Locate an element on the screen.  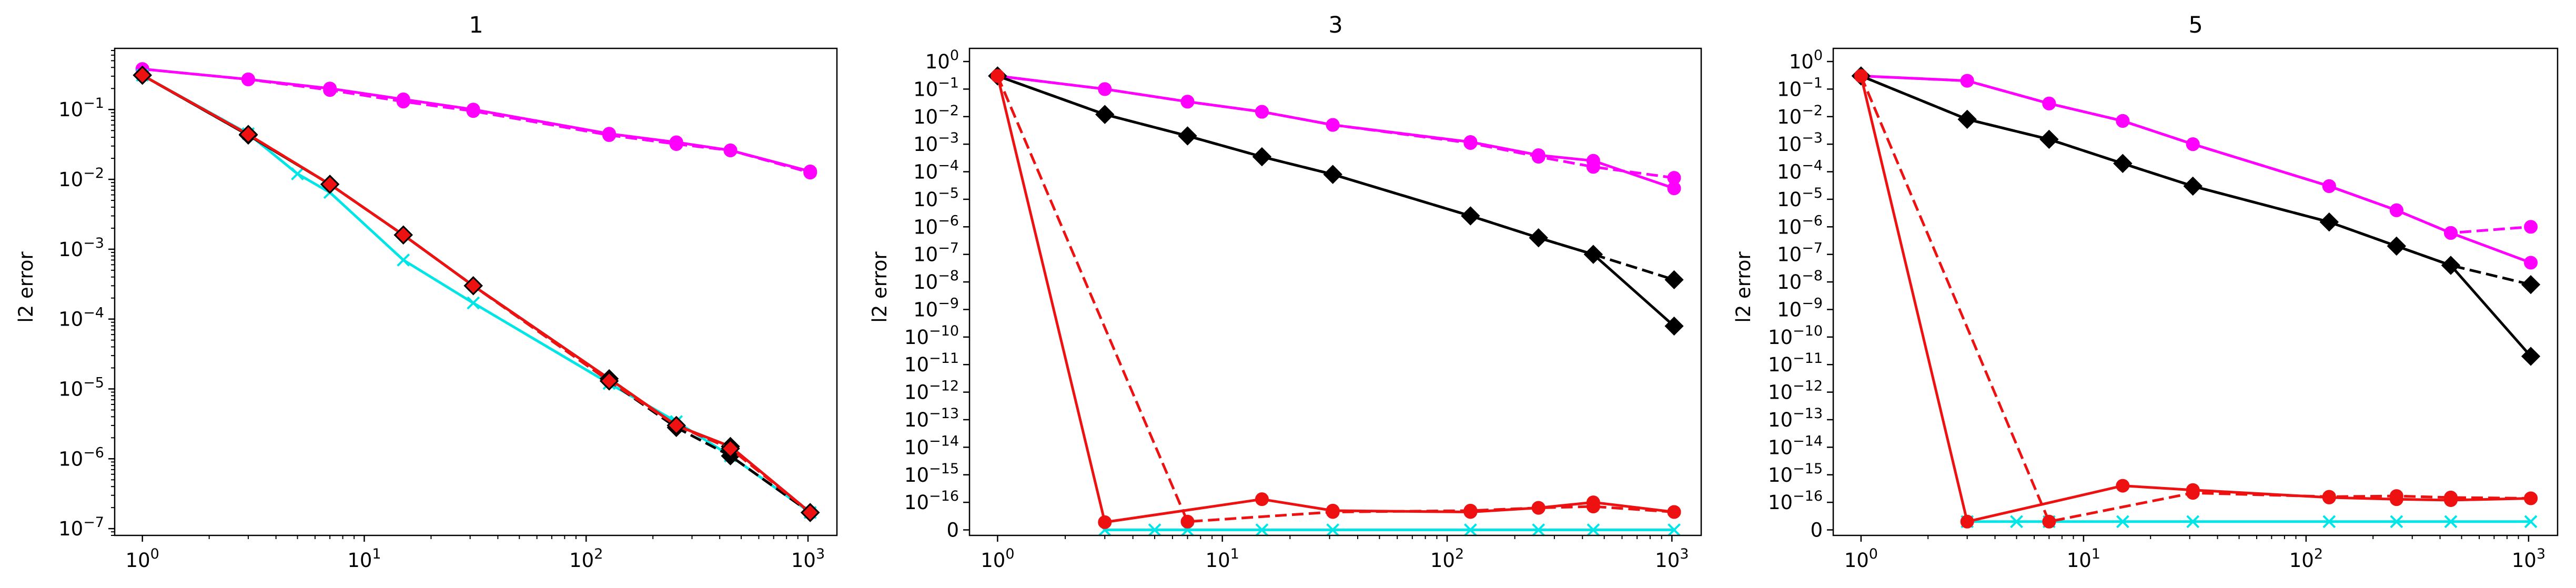
x-tick-label: 10¹ is located at coordinates (364, 559).